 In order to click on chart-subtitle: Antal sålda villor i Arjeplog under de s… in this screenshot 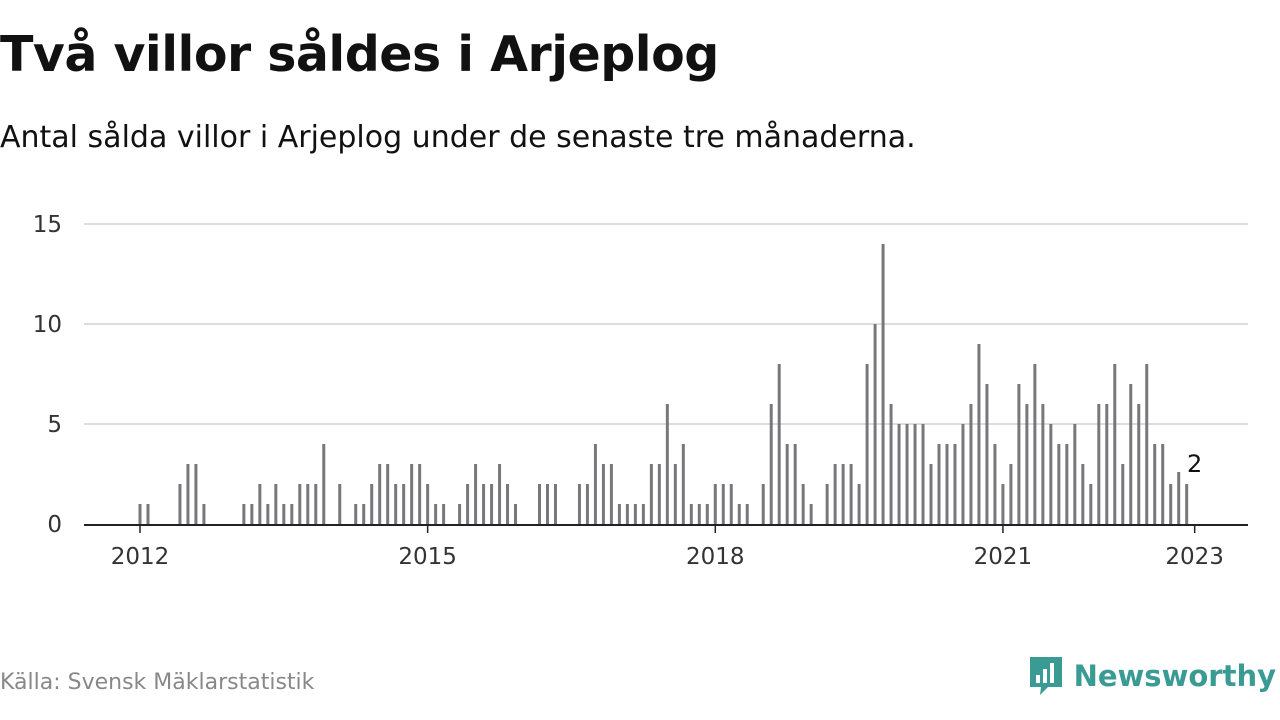, I will do `click(458, 137)`.